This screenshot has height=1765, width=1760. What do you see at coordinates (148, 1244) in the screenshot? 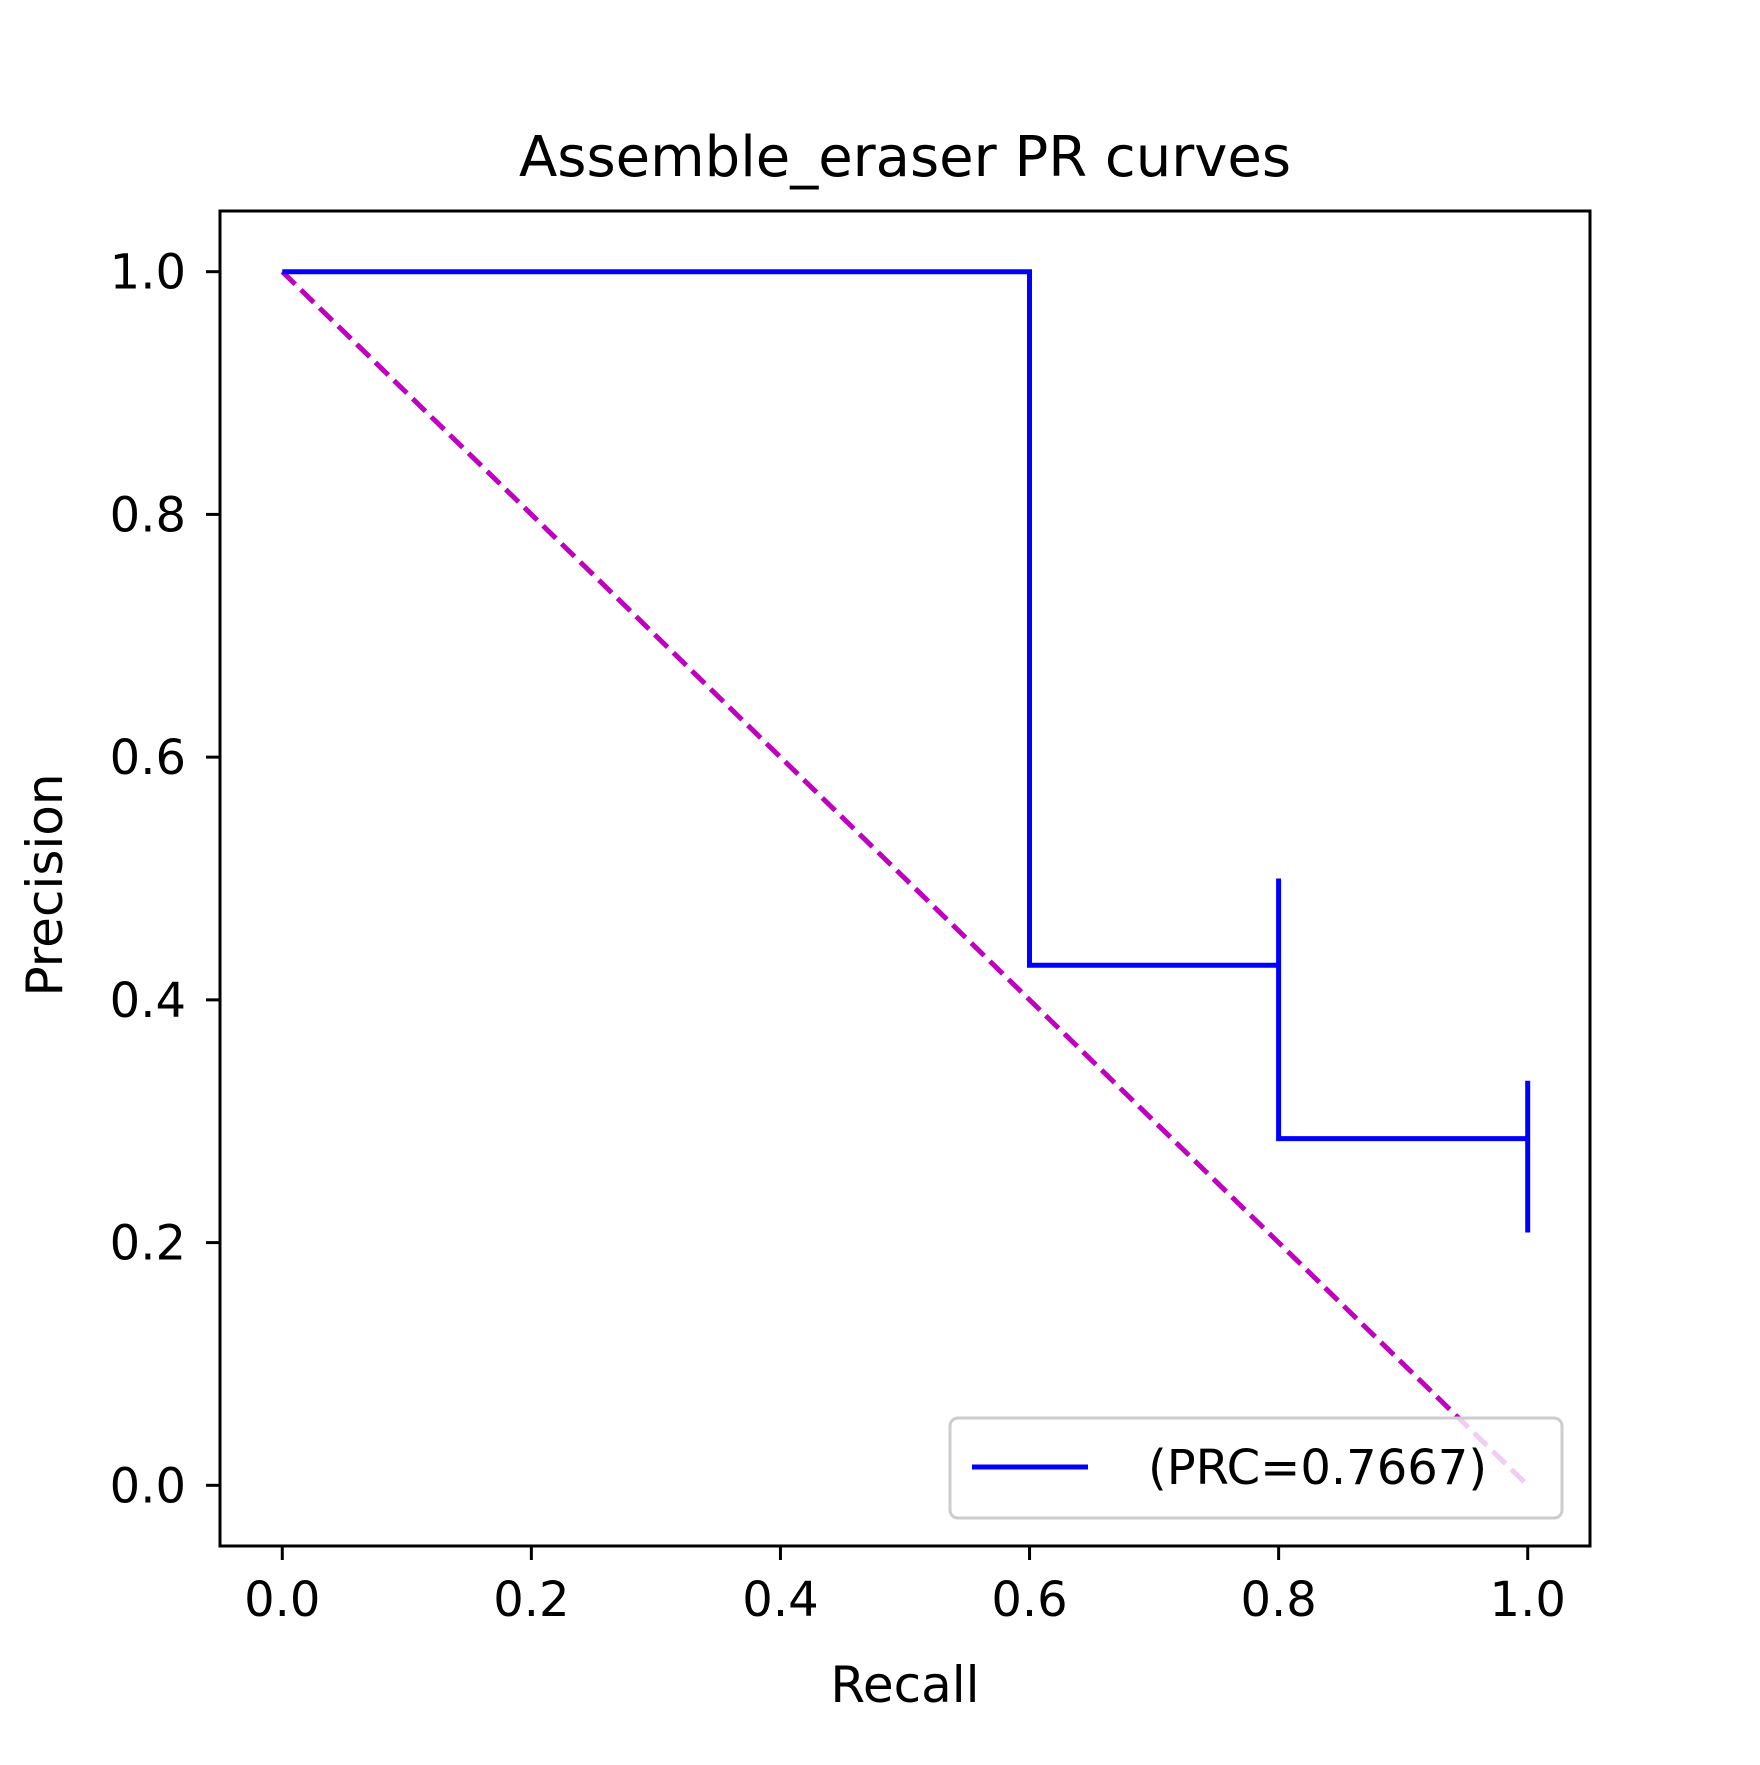
I see `y-tick-label: 0.2` at bounding box center [148, 1244].